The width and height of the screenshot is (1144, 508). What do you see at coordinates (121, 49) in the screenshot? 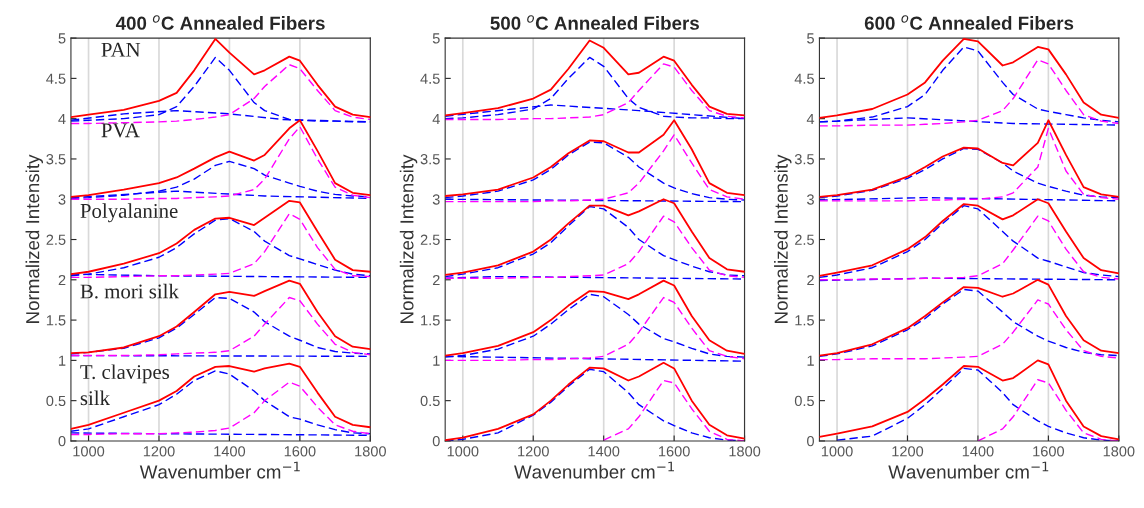
I see `annotation: PAN` at bounding box center [121, 49].